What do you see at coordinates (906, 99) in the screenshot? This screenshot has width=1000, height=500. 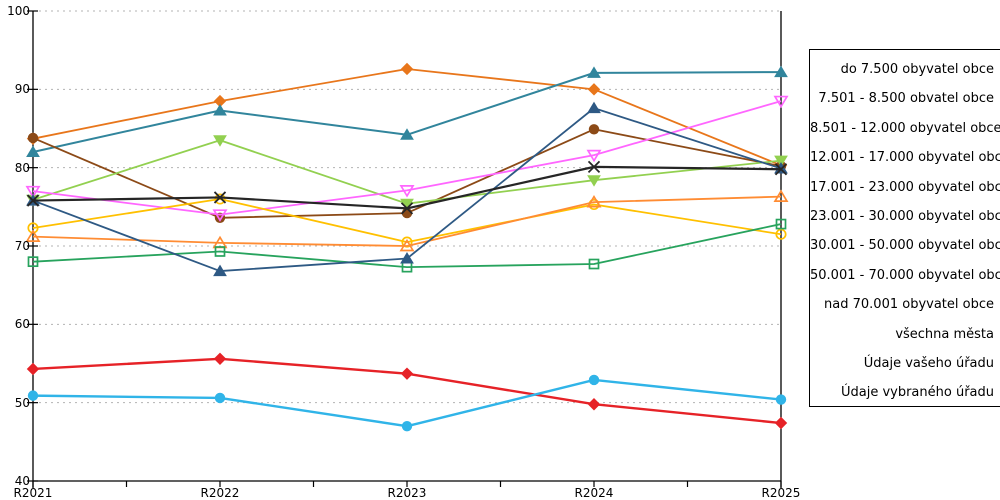 I see `legend-item: 7.501 - 8.500 obvatel obce` at bounding box center [906, 99].